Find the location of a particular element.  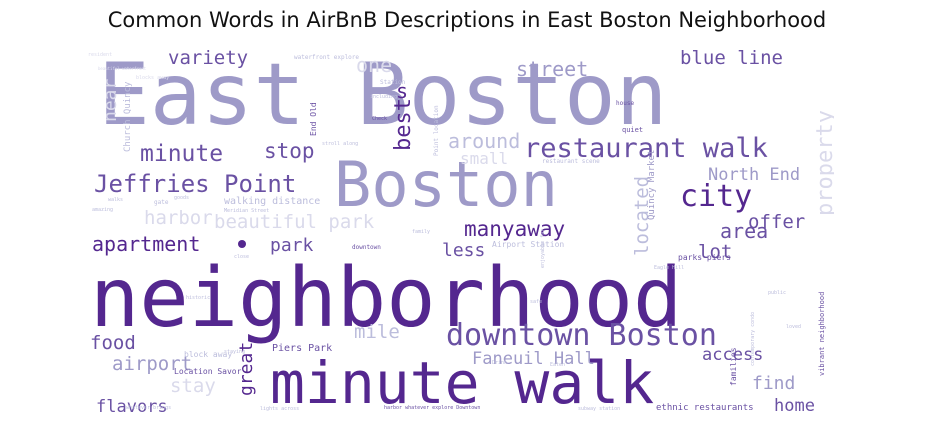

word-amazing: amazing is located at coordinates (102, 210).